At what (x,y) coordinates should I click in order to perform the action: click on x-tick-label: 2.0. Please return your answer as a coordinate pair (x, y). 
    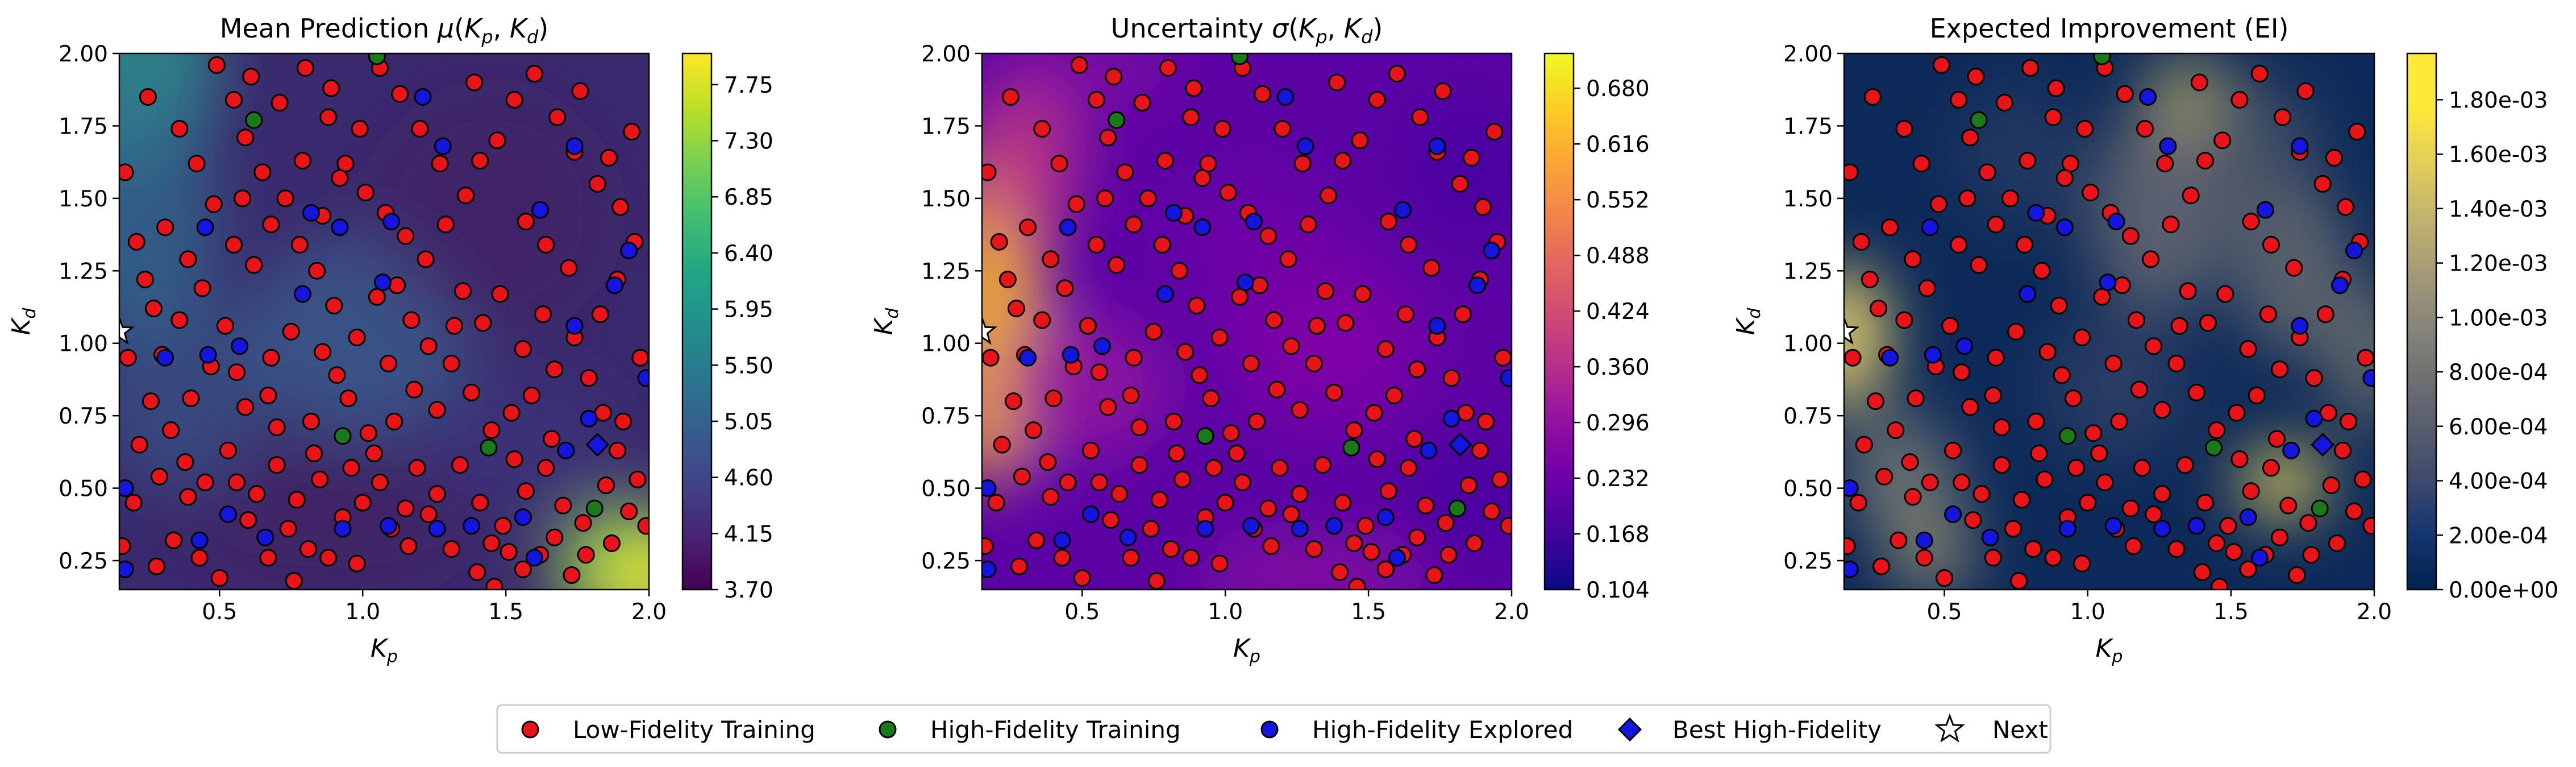
    Looking at the image, I should click on (2374, 612).